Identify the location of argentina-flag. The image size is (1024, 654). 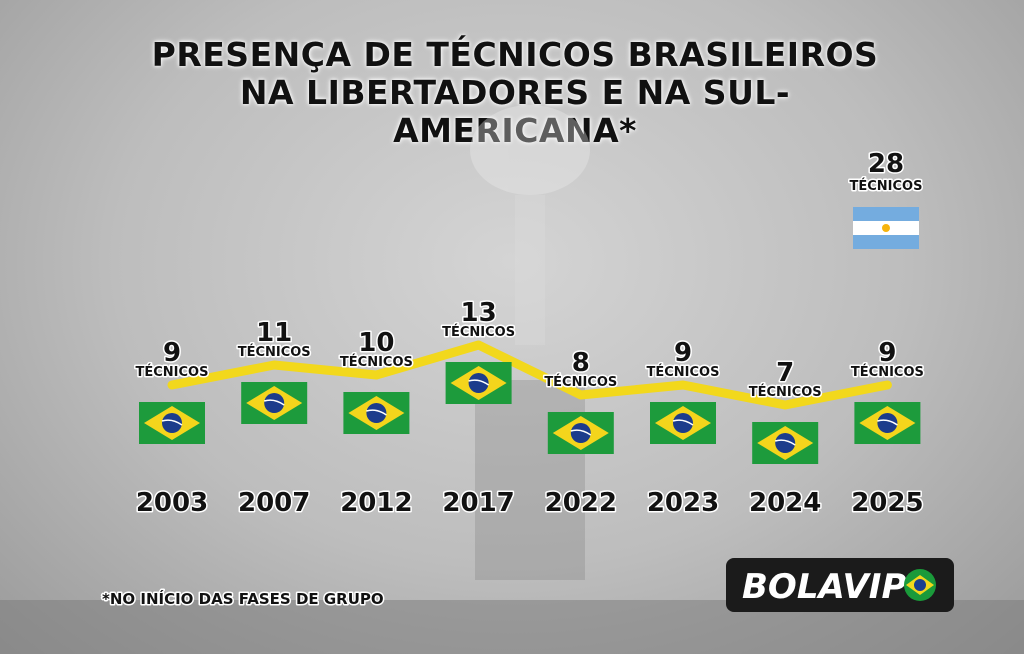
(886, 228).